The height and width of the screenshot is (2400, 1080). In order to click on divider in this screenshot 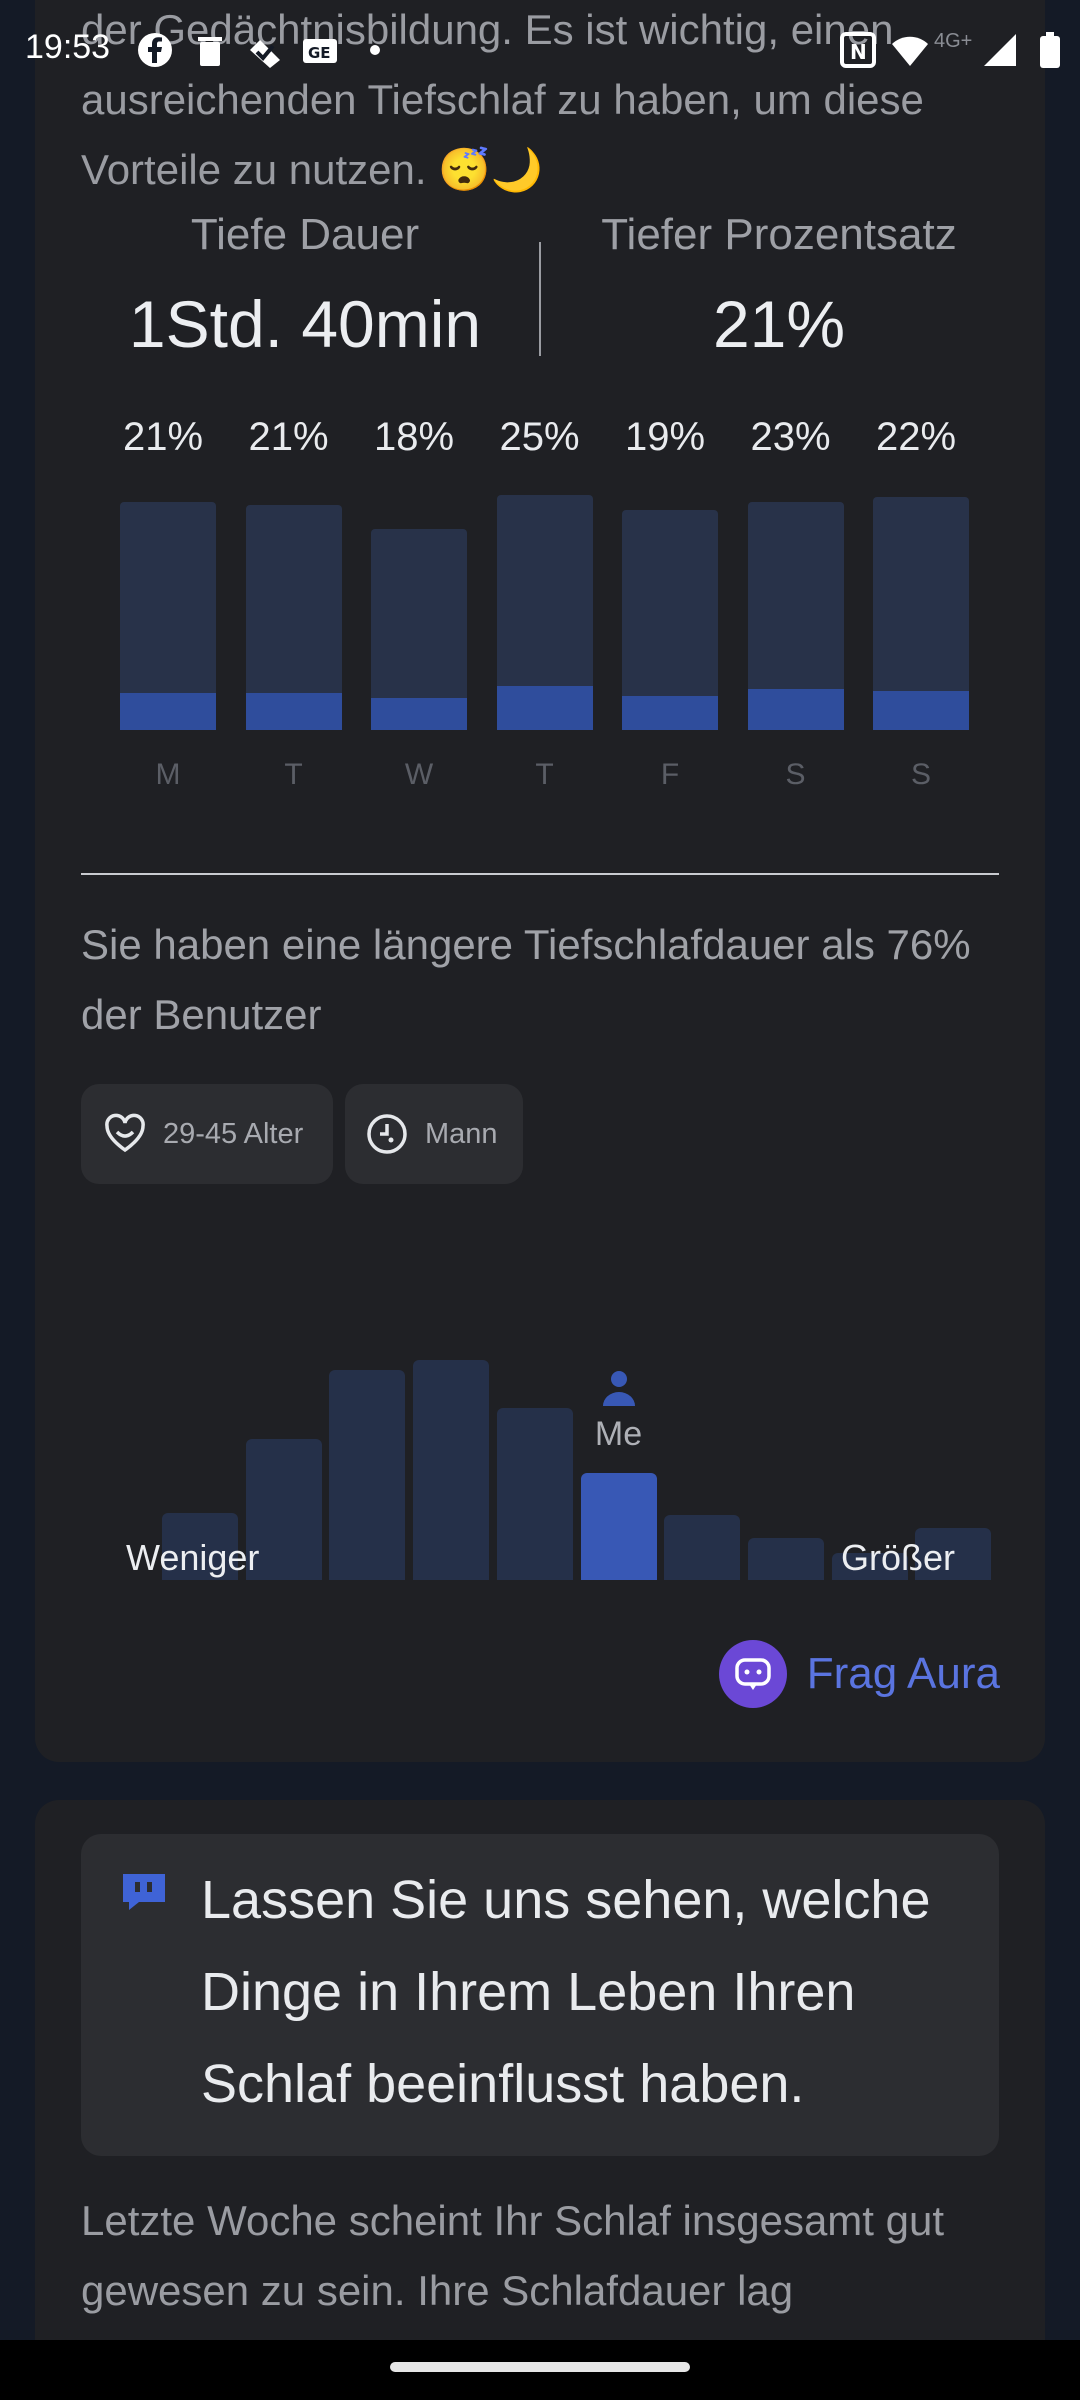, I will do `click(540, 874)`.